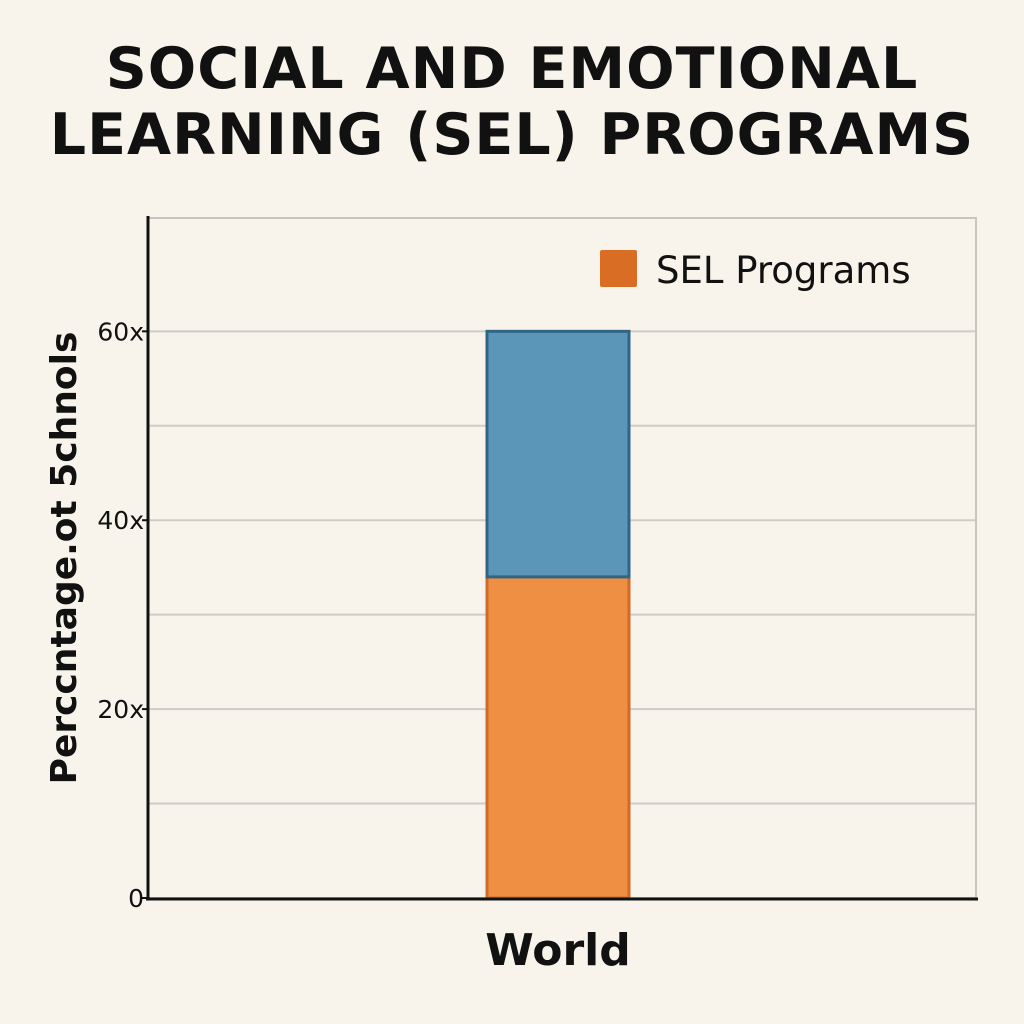  I want to click on y-tick-labels: 0 20x 40x 60x, so click(122, 615).